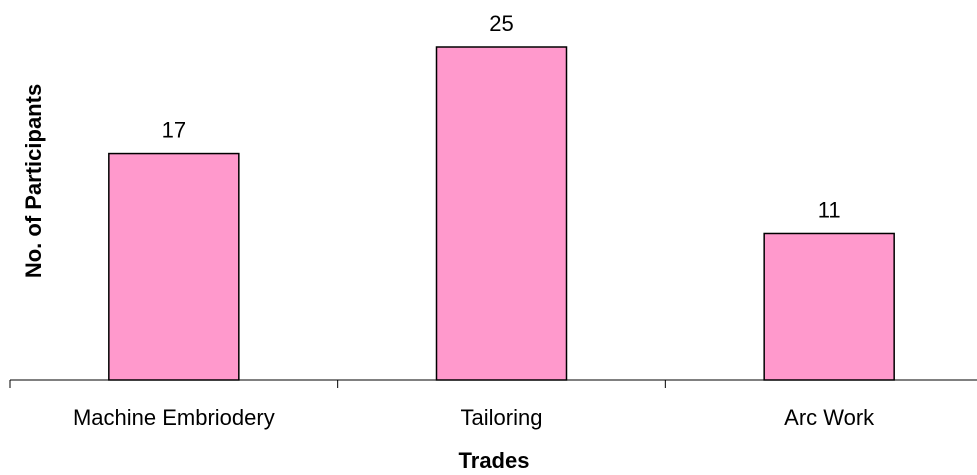 The width and height of the screenshot is (977, 475). Describe the element at coordinates (829, 209) in the screenshot. I see `data-label-arc-work: 11` at that location.